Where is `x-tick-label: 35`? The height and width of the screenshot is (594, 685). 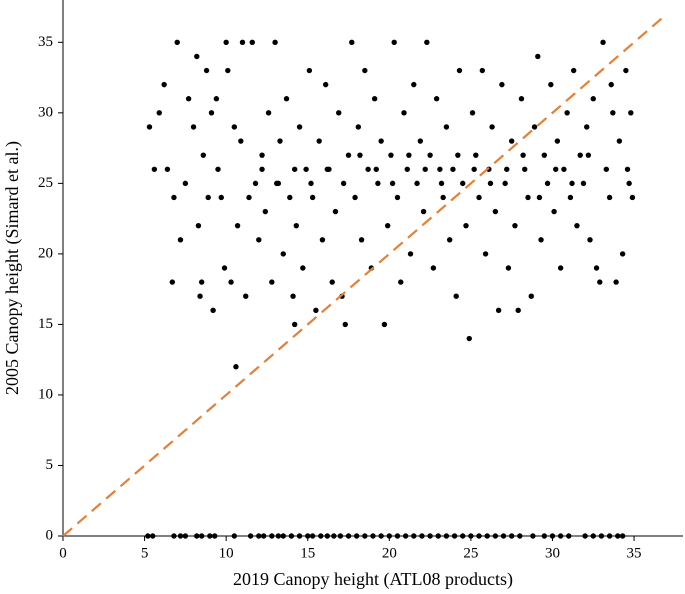 x-tick-label: 35 is located at coordinates (634, 553).